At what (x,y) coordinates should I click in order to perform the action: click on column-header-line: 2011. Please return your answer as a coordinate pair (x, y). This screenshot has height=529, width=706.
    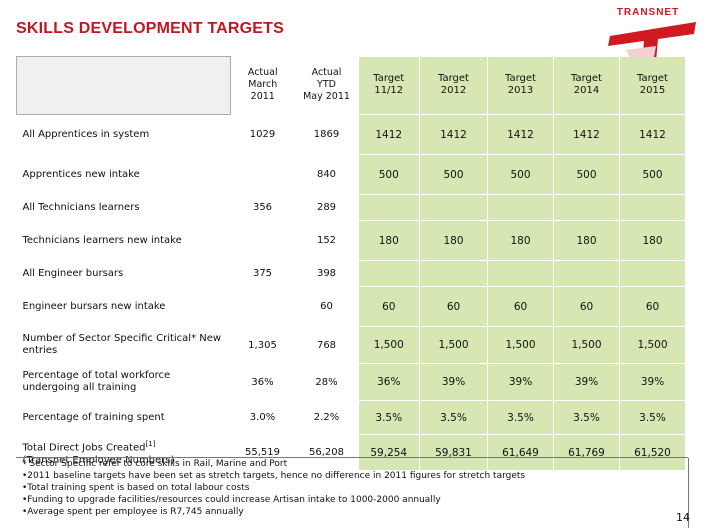
    Looking at the image, I should click on (262, 97).